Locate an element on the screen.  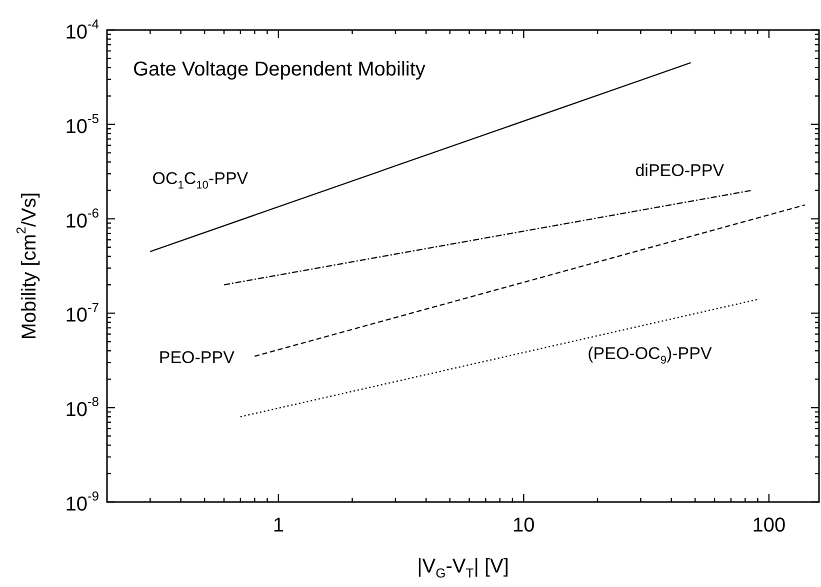
x-tick-label: 1 is located at coordinates (278, 525).